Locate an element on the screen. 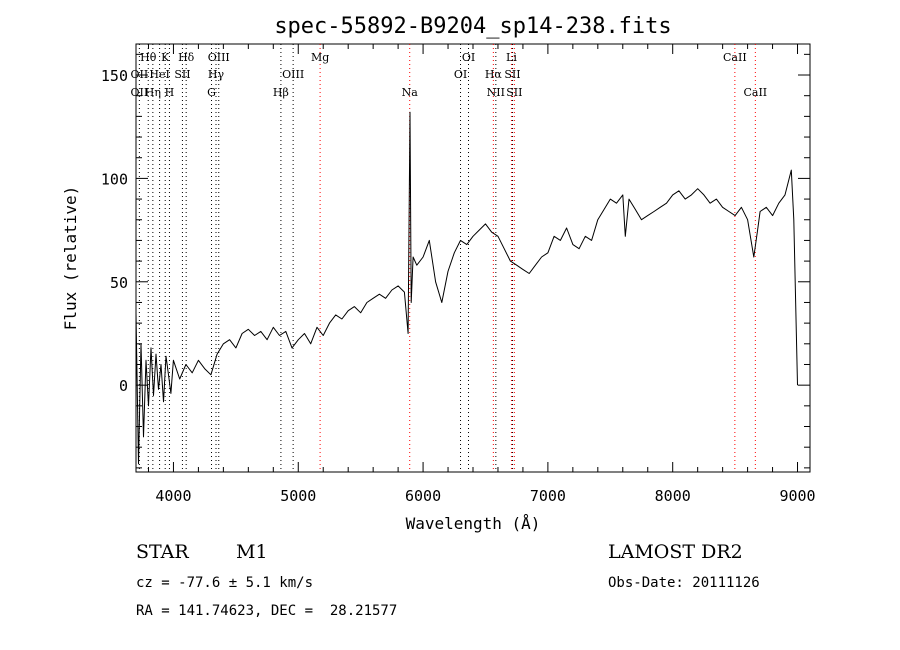 This screenshot has height=650, width=900. line-label: Hδ is located at coordinates (186, 57).